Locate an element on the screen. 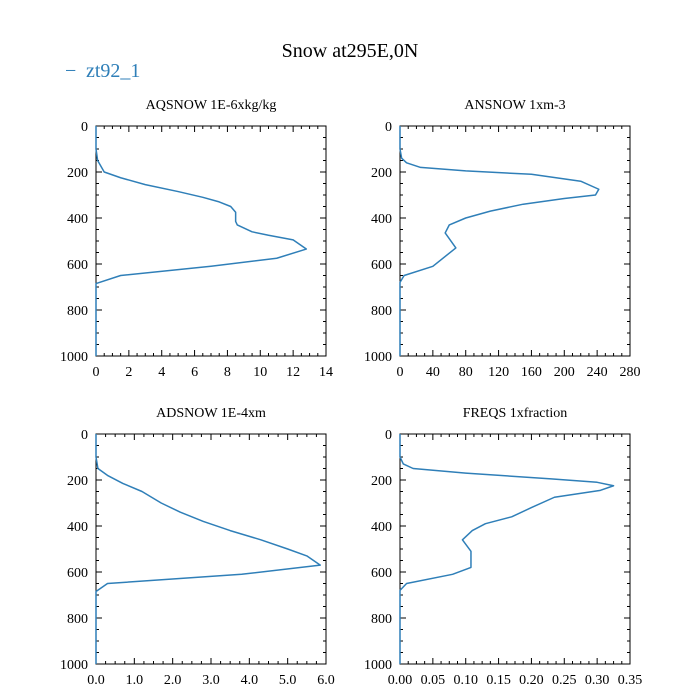  x-tick-label: 4 is located at coordinates (161, 372).